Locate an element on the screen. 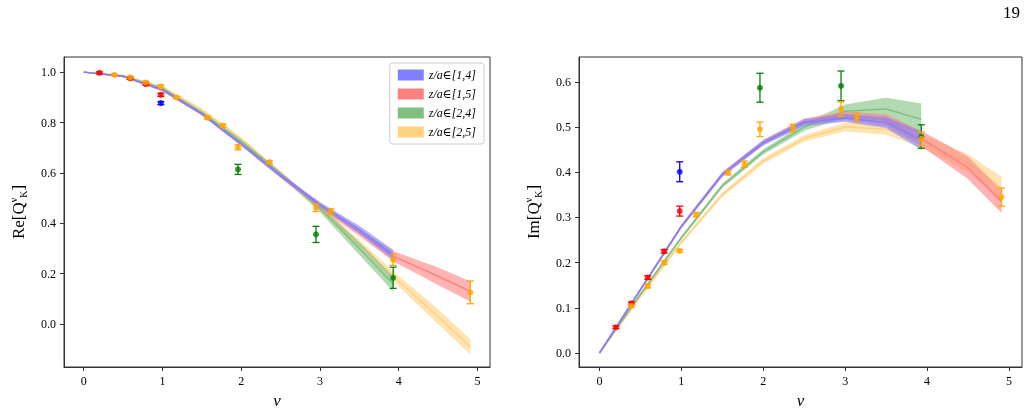  text: 19 is located at coordinates (1011, 12).